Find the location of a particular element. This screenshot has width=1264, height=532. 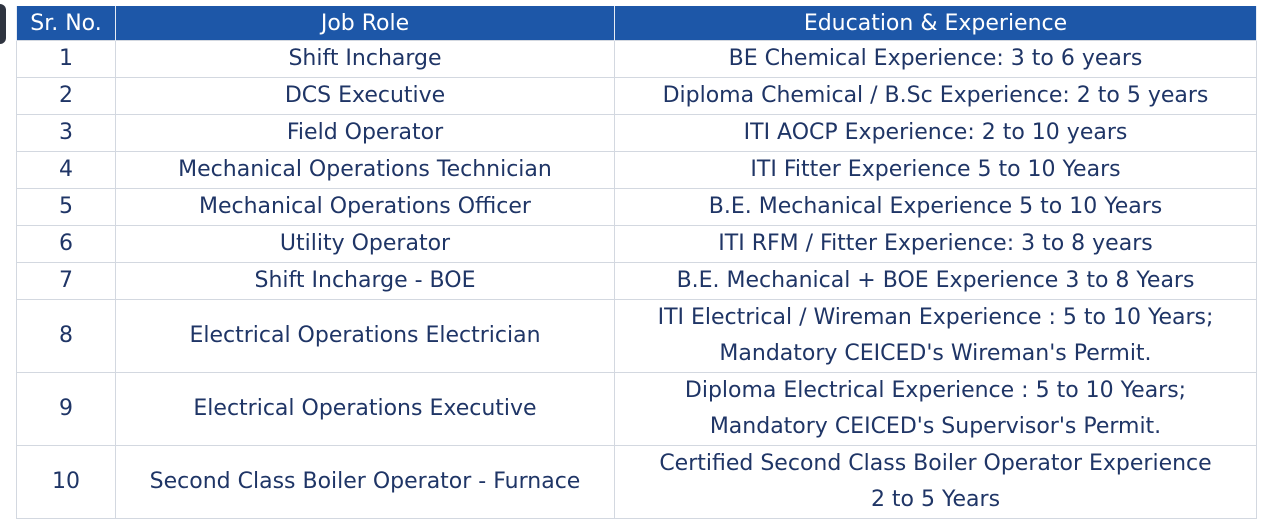

education-cell: ITI AOCP Experience: 2 to 10 years is located at coordinates (935, 133).